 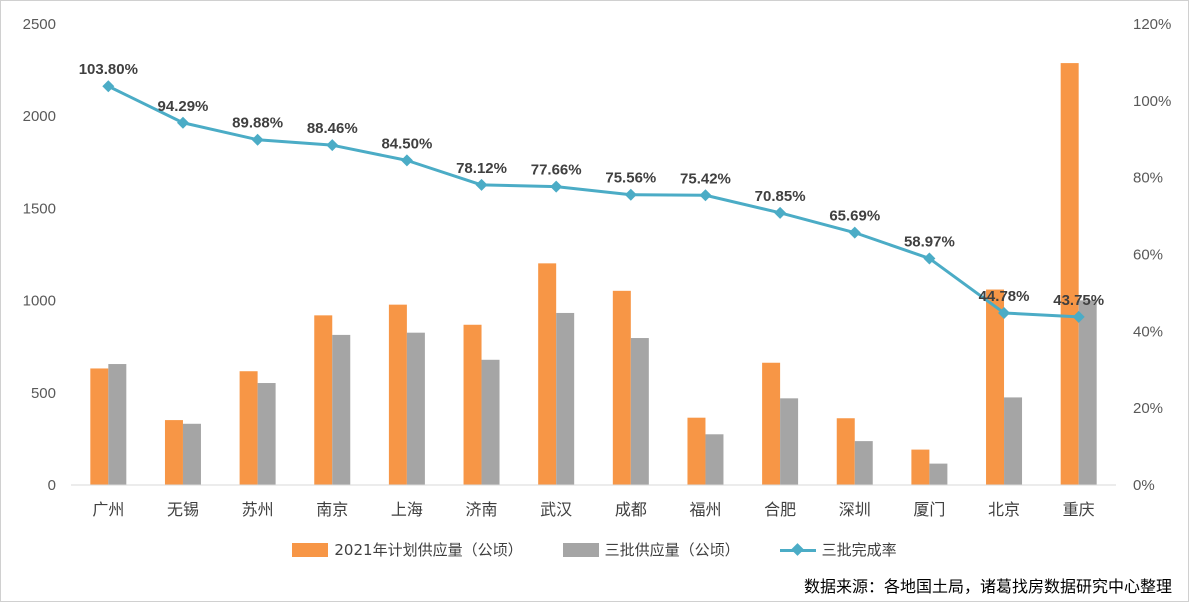 I want to click on x-category-label: 成都, so click(x=631, y=509).